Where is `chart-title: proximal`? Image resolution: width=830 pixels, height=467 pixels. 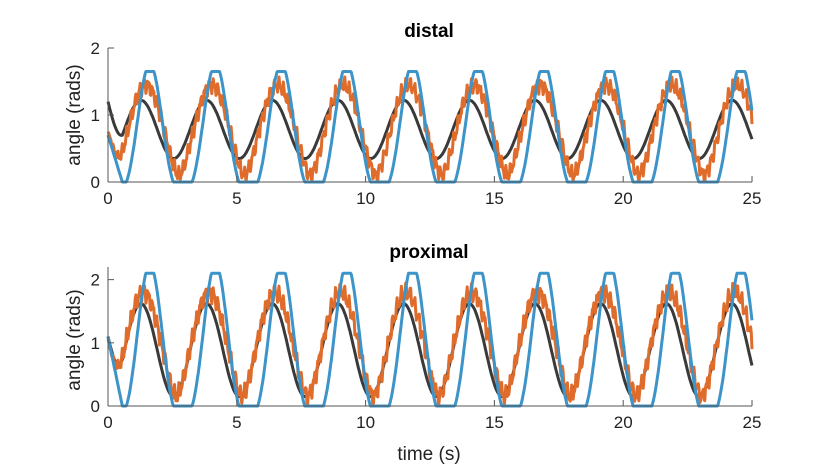 chart-title: proximal is located at coordinates (428, 252).